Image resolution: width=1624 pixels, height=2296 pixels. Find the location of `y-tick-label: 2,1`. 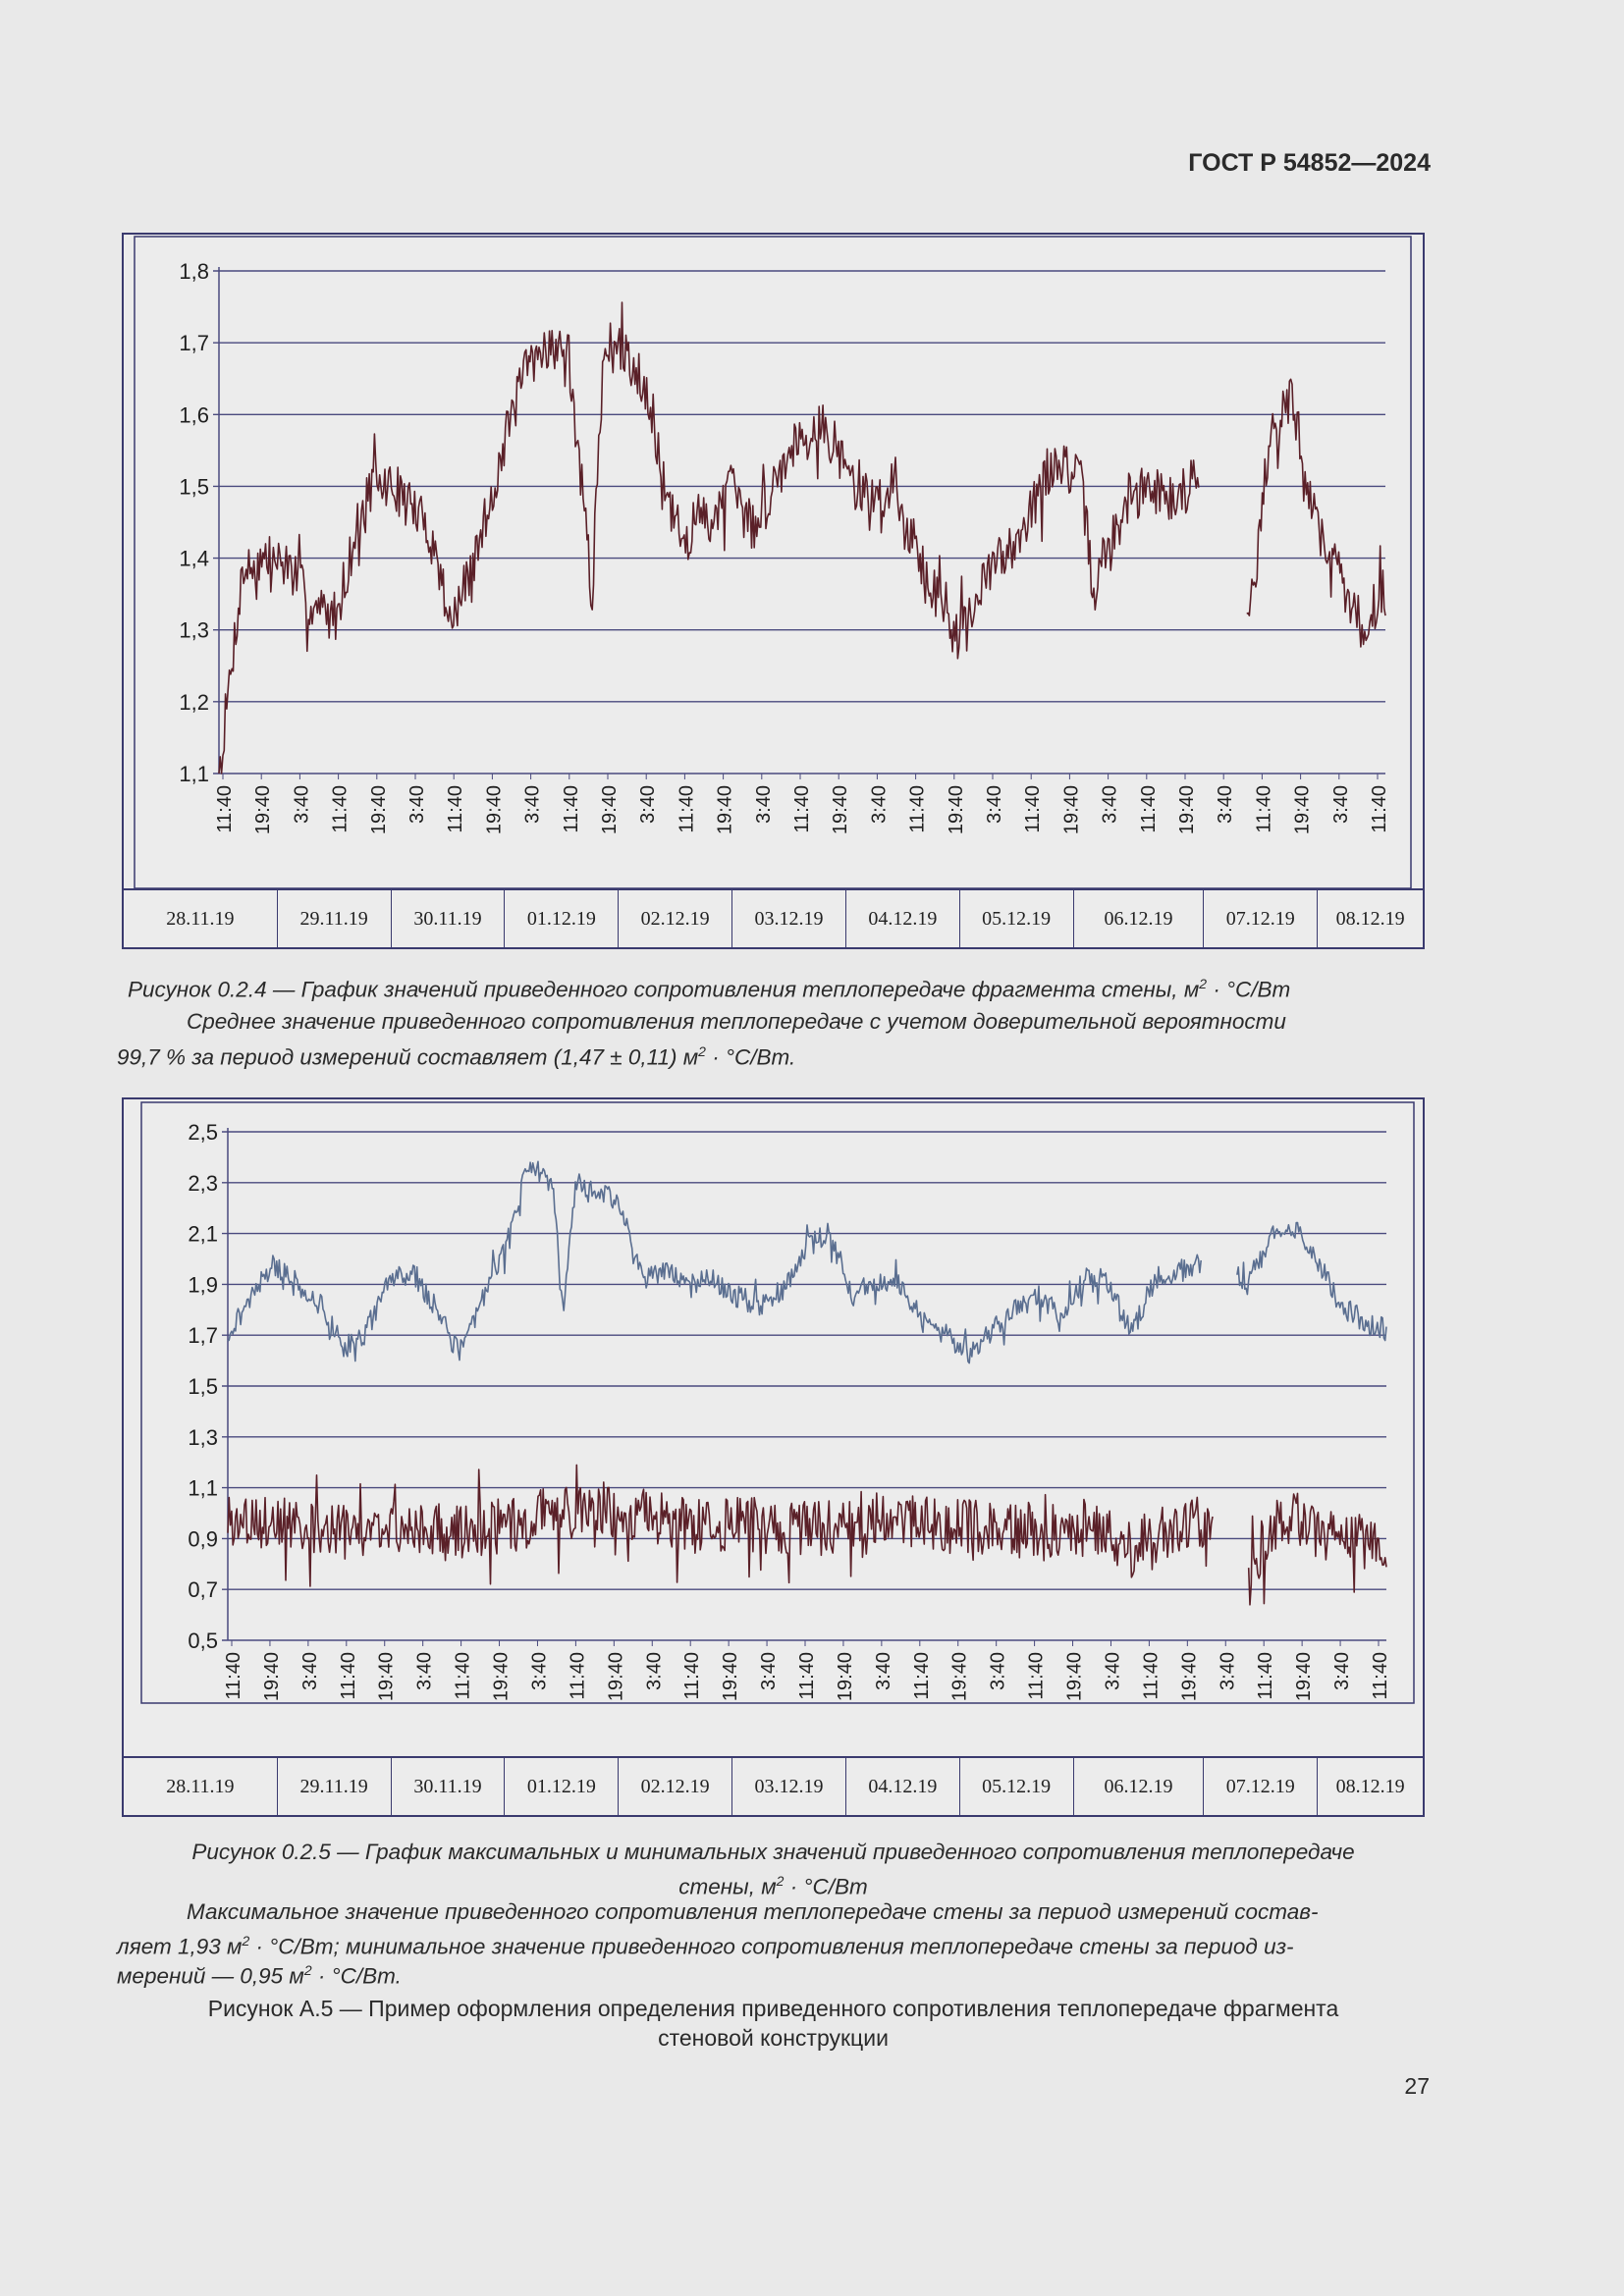

y-tick-label: 2,1 is located at coordinates (203, 1234).